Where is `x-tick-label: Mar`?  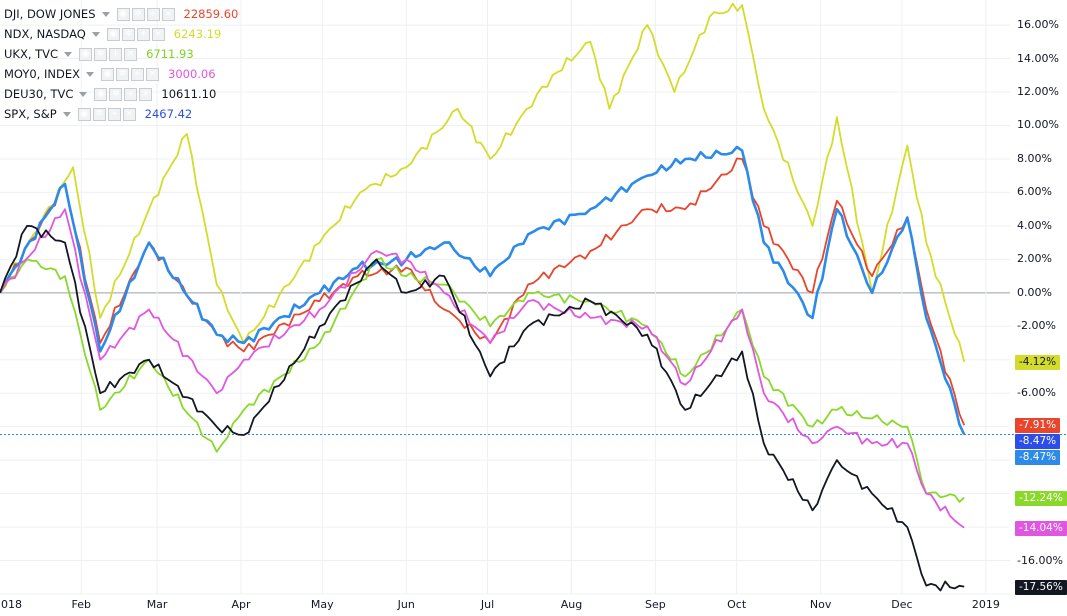 x-tick-label: Mar is located at coordinates (157, 604).